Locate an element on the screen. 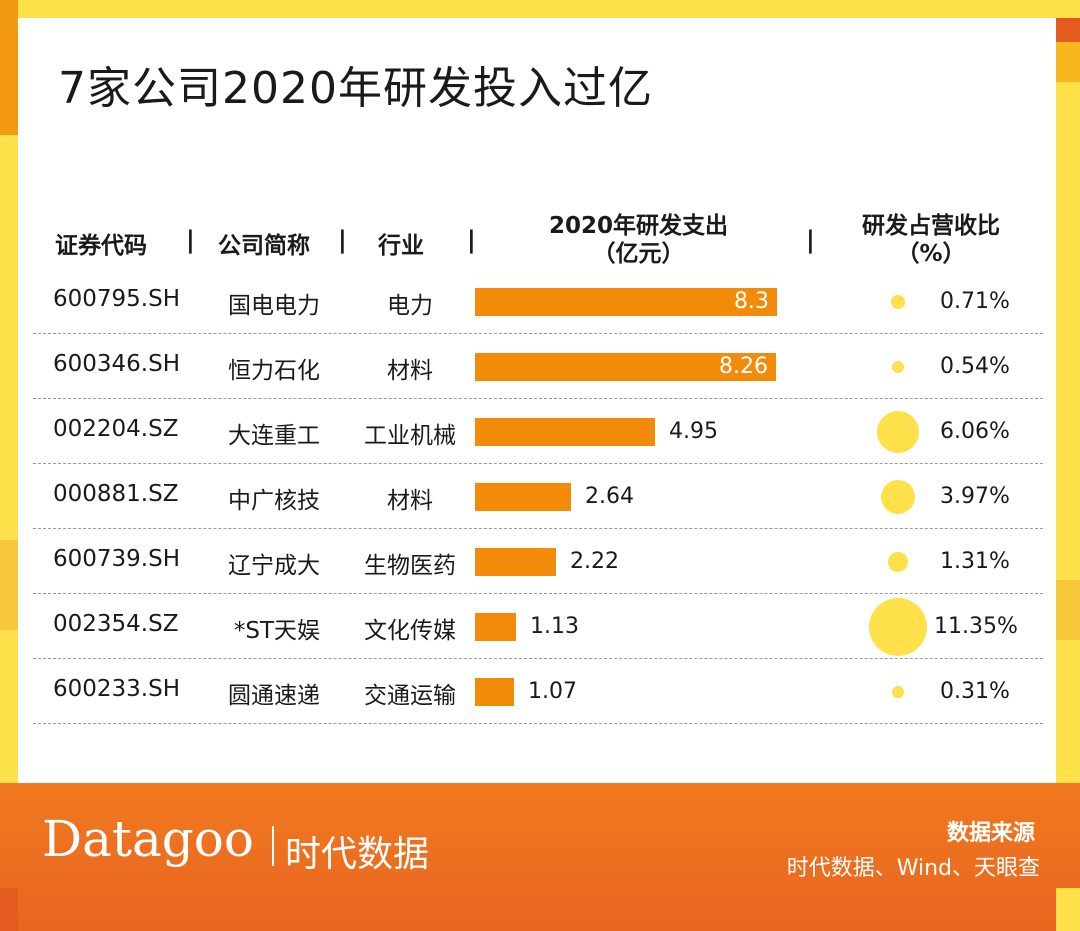 The height and width of the screenshot is (931, 1080). rd-value-label: 8.3 is located at coordinates (751, 301).